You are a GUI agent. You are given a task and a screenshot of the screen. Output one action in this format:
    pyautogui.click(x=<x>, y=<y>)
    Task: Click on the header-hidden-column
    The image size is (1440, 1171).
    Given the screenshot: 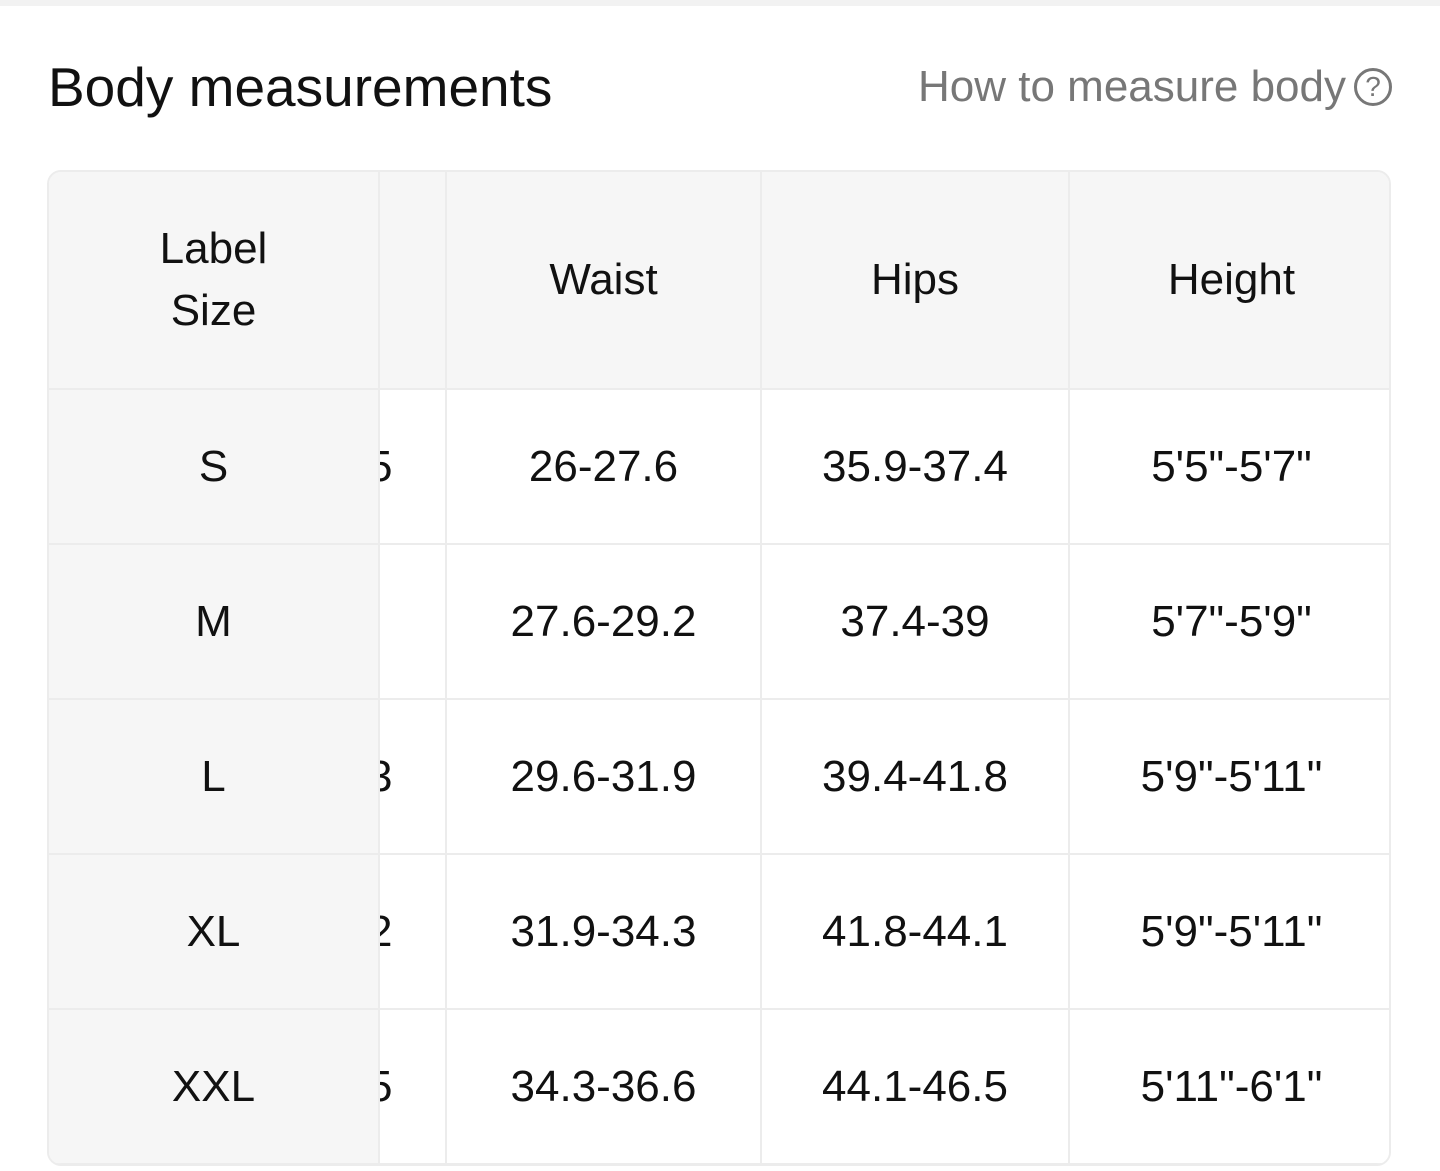 What is the action you would take?
    pyautogui.click(x=412, y=281)
    